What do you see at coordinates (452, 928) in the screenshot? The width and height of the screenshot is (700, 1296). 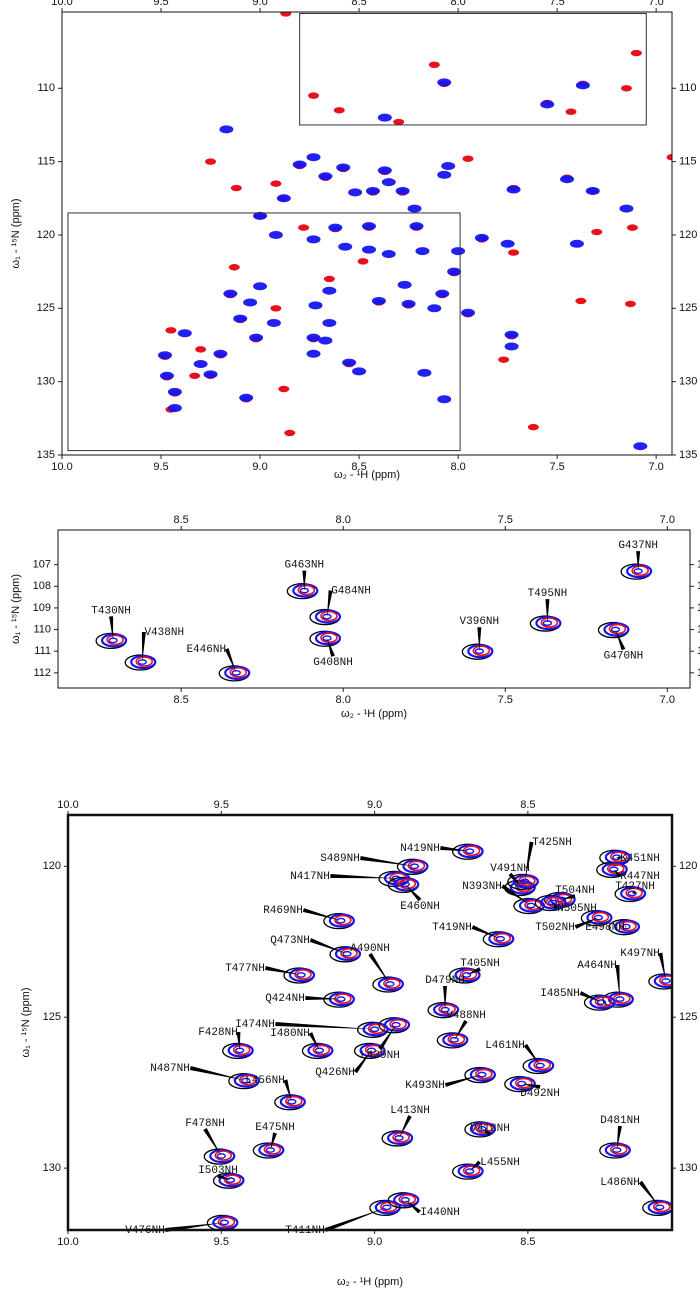 I see `peak-label: T419NH` at bounding box center [452, 928].